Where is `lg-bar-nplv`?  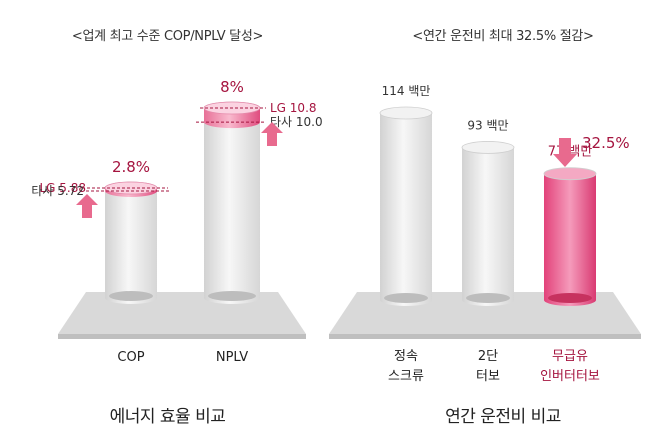
lg-bar-nplv is located at coordinates (232, 202).